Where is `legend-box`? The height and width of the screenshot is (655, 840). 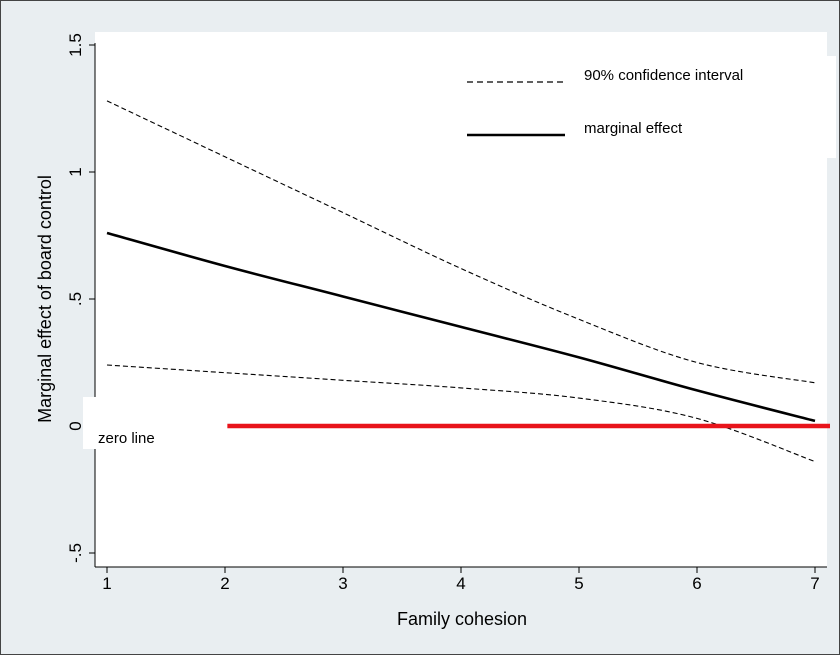
legend-box is located at coordinates (636, 107).